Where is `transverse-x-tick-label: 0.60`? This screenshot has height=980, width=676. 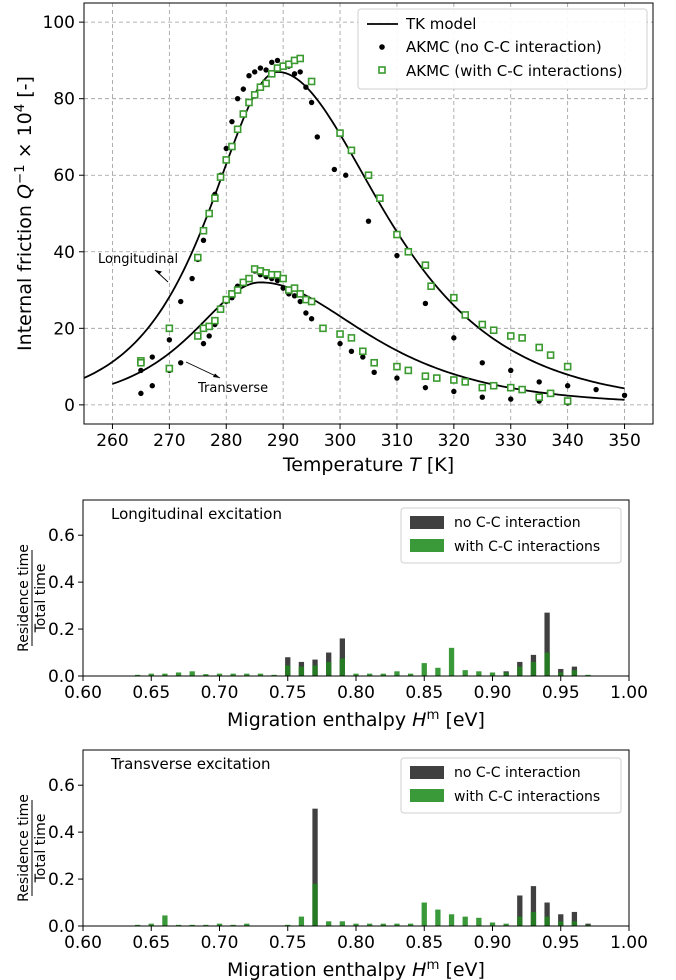
transverse-x-tick-label: 0.60 is located at coordinates (83, 943).